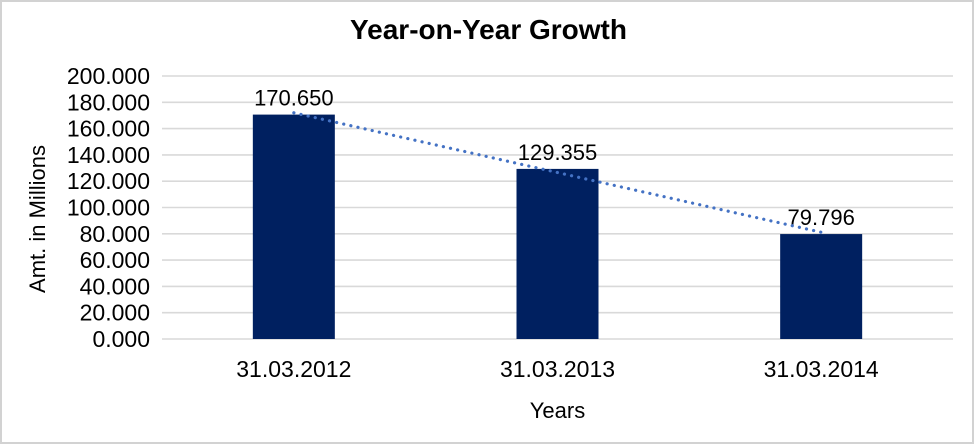 The height and width of the screenshot is (448, 977). I want to click on trendline, so click(557, 172).